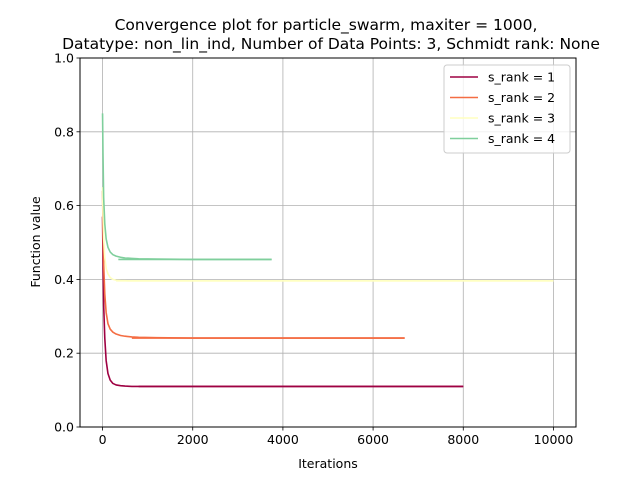 Image resolution: width=640 pixels, height=480 pixels. What do you see at coordinates (35, 242) in the screenshot?
I see `y-axis-label: Function value` at bounding box center [35, 242].